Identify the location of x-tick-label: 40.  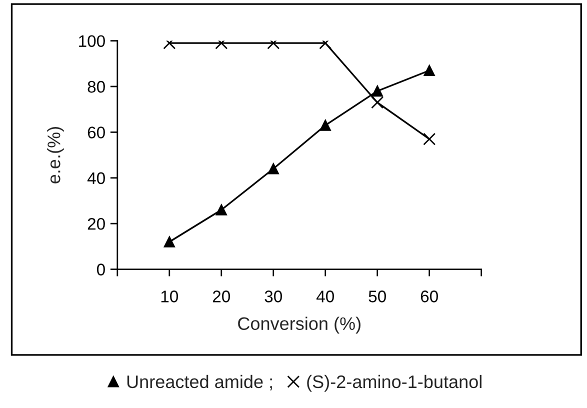
(325, 296).